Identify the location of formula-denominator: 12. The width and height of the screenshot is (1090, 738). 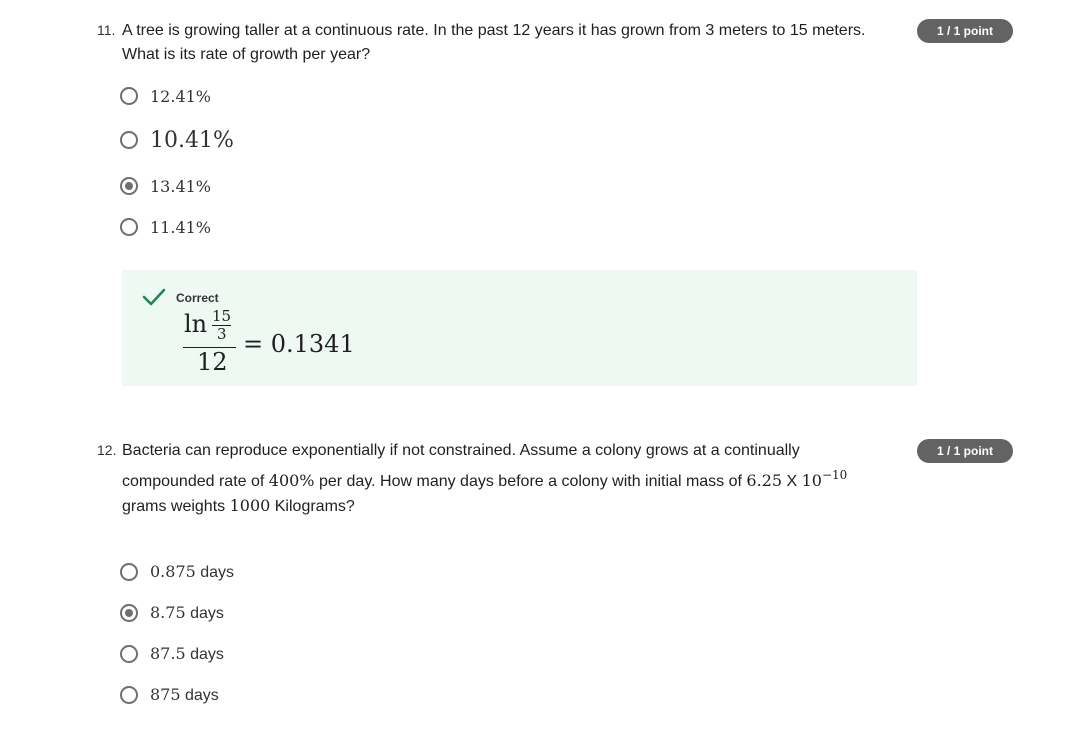
(212, 362).